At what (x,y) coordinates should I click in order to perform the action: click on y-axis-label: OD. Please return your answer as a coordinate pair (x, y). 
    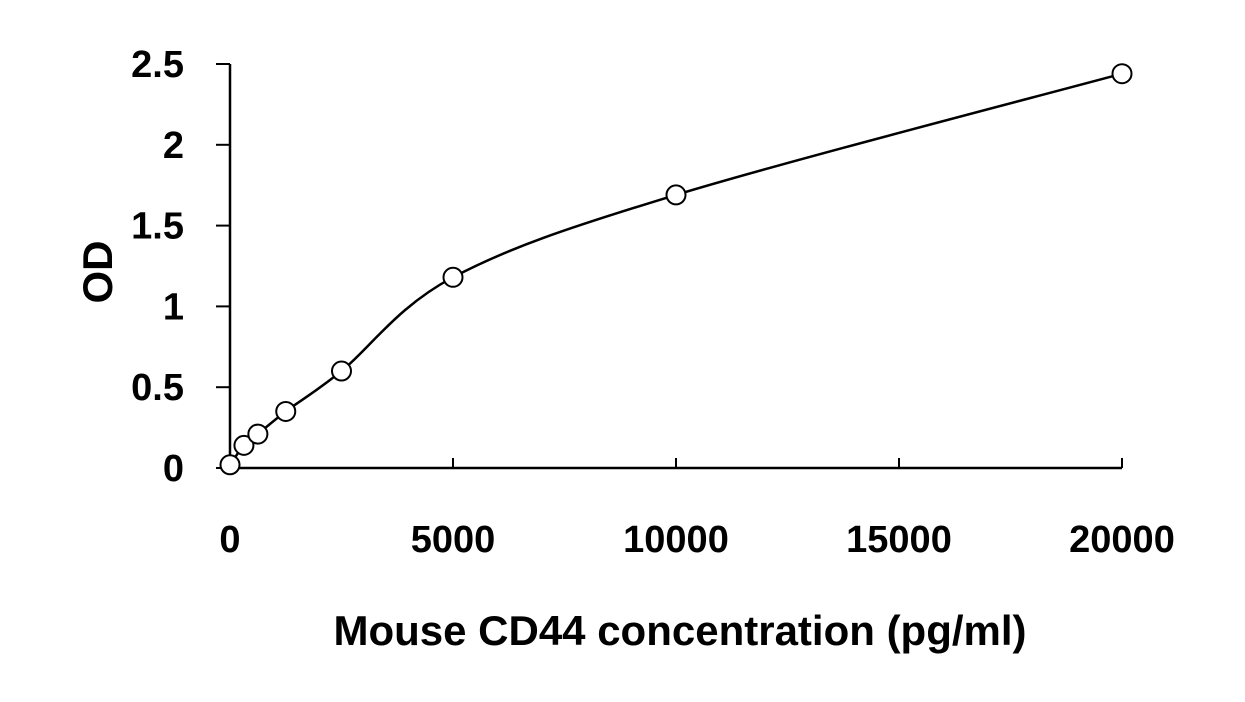
    Looking at the image, I should click on (97, 272).